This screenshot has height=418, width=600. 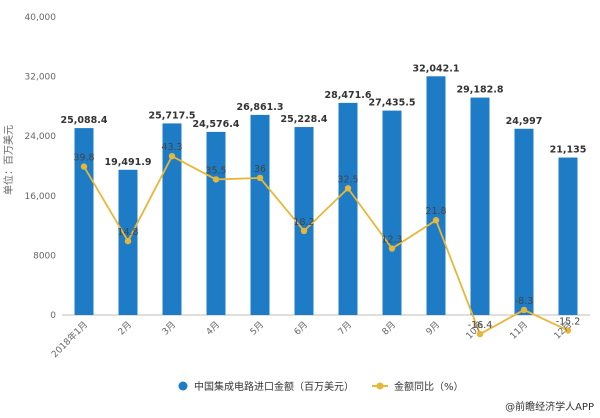 I want to click on bar-value-label: 25,717.5, so click(x=172, y=115).